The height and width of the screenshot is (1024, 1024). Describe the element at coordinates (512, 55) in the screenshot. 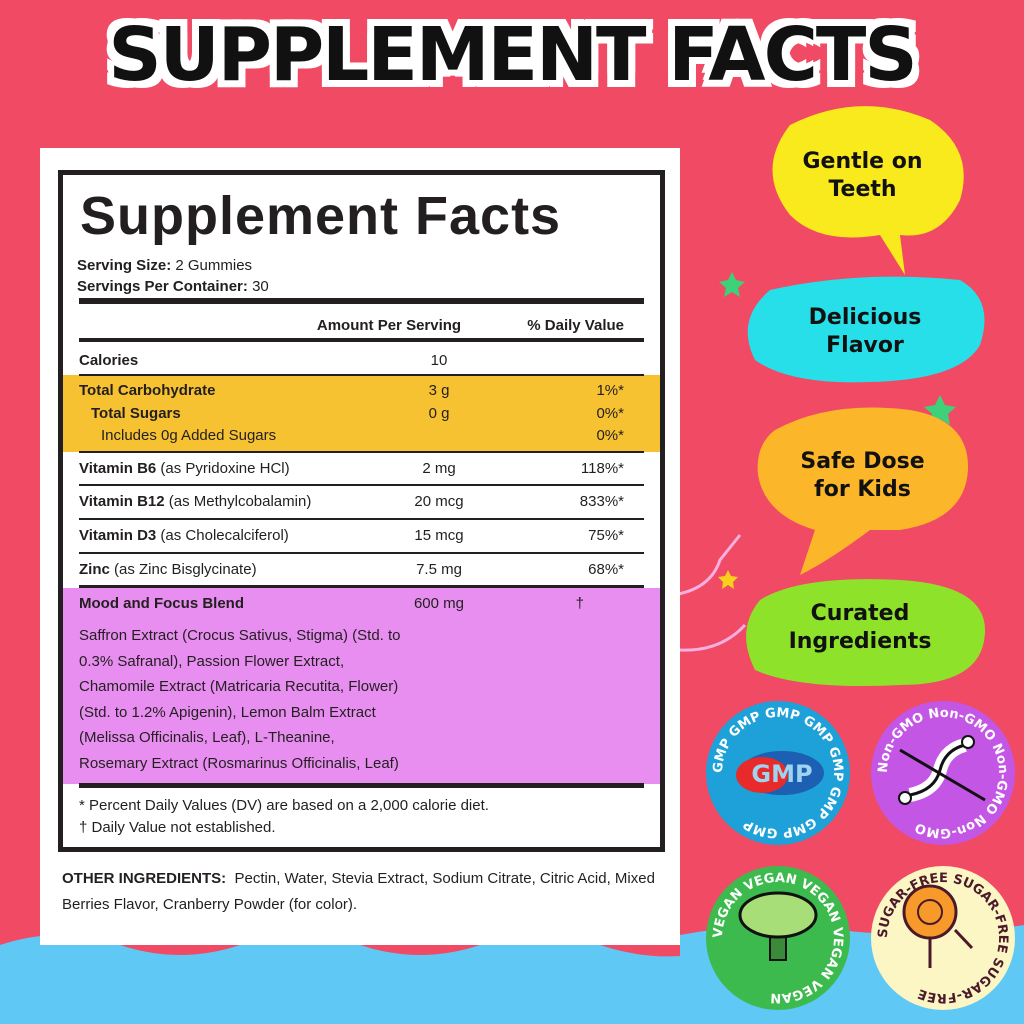

I see `hero-title: SUPPLEMENT FACTS` at that location.